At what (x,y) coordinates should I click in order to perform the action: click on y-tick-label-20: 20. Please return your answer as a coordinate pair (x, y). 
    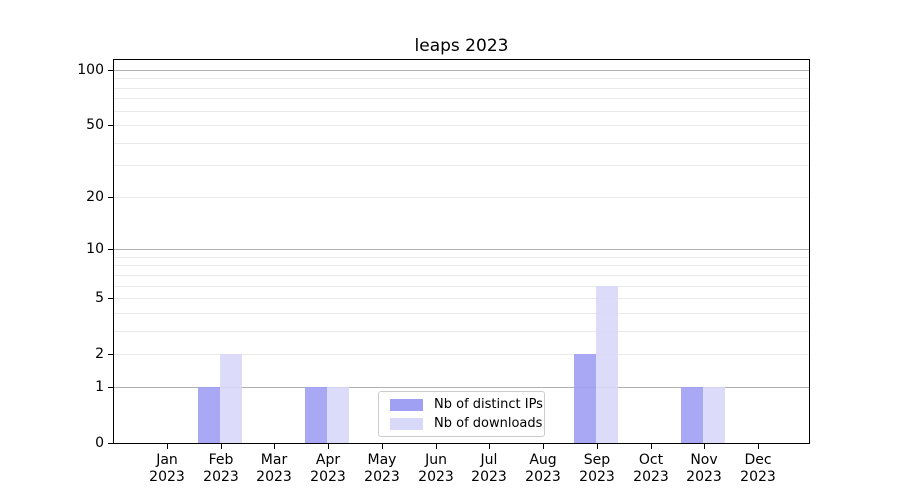
    Looking at the image, I should click on (95, 197).